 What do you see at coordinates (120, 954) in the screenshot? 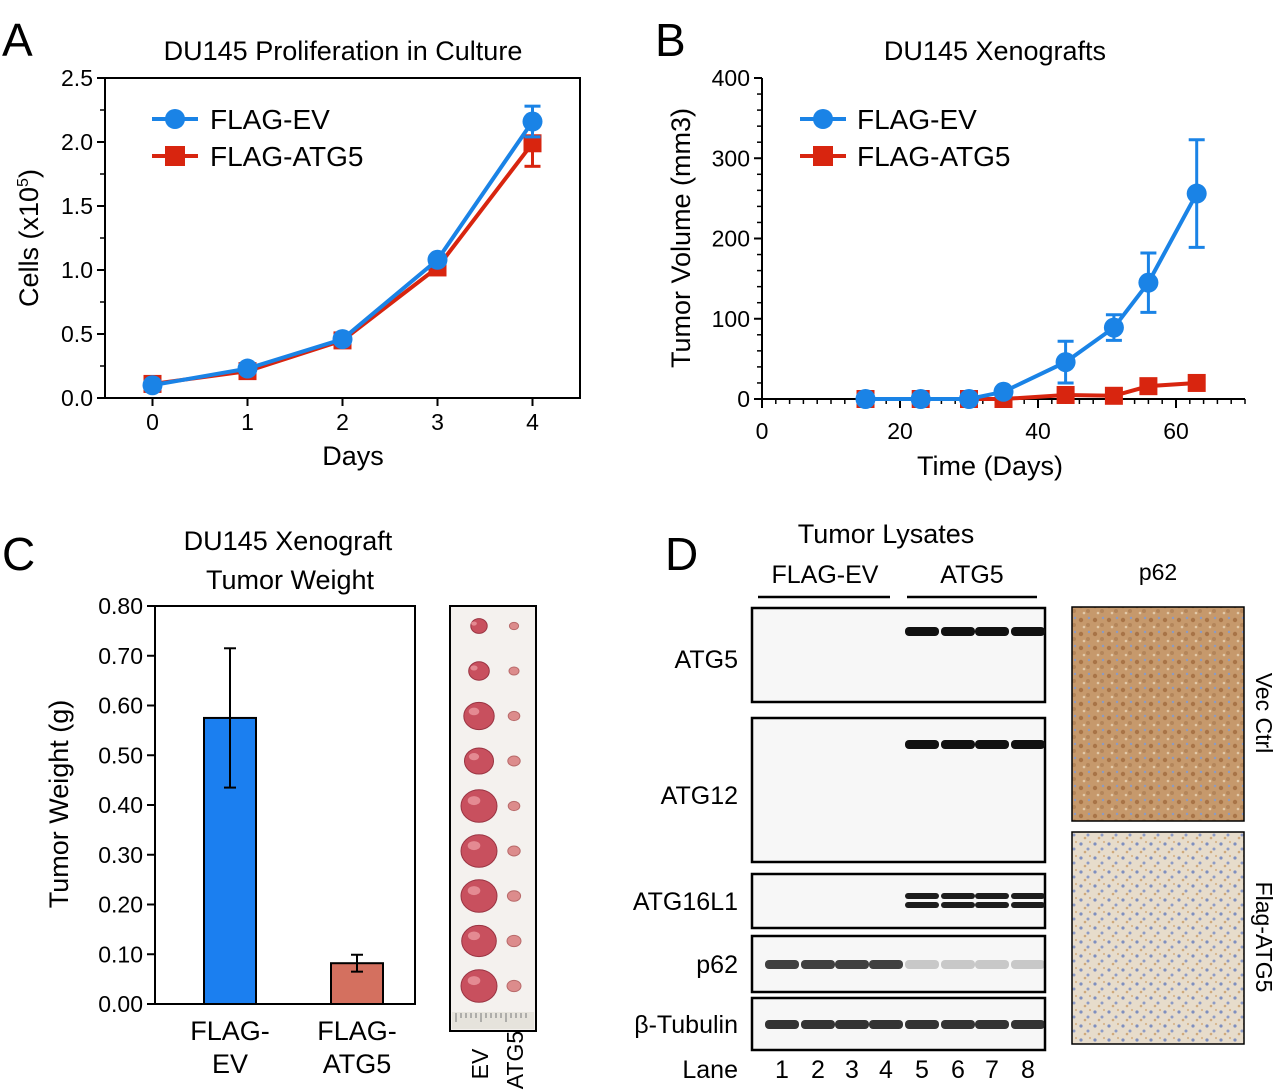
I see `y-tick-label: 0.10` at bounding box center [120, 954].